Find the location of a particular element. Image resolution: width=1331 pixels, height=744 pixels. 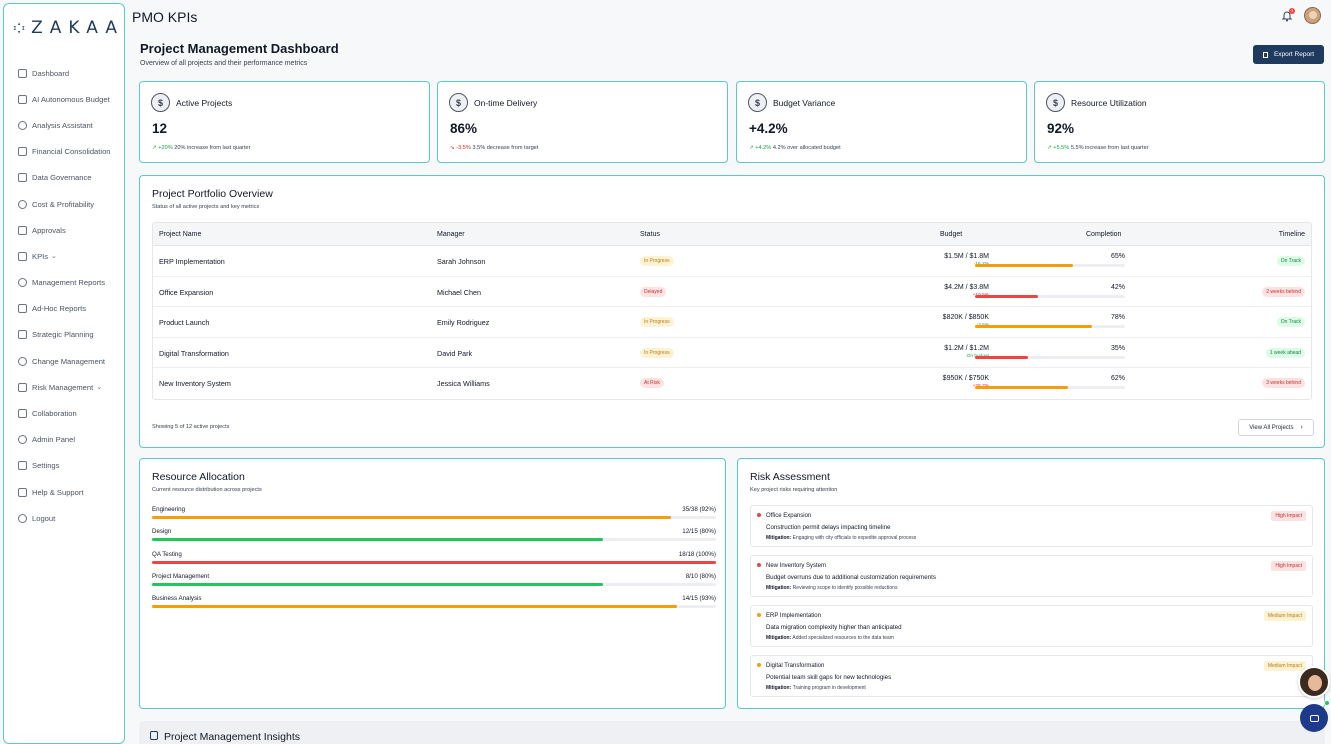

sidebar-item-analysis-assistant: Analysis Assistant is located at coordinates (64, 125).